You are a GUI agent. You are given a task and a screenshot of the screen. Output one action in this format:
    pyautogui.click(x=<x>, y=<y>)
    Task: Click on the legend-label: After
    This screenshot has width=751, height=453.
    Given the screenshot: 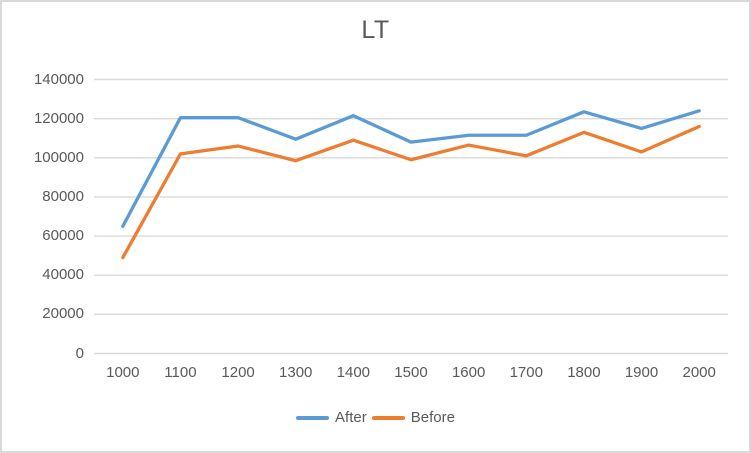 What is the action you would take?
    pyautogui.click(x=351, y=417)
    